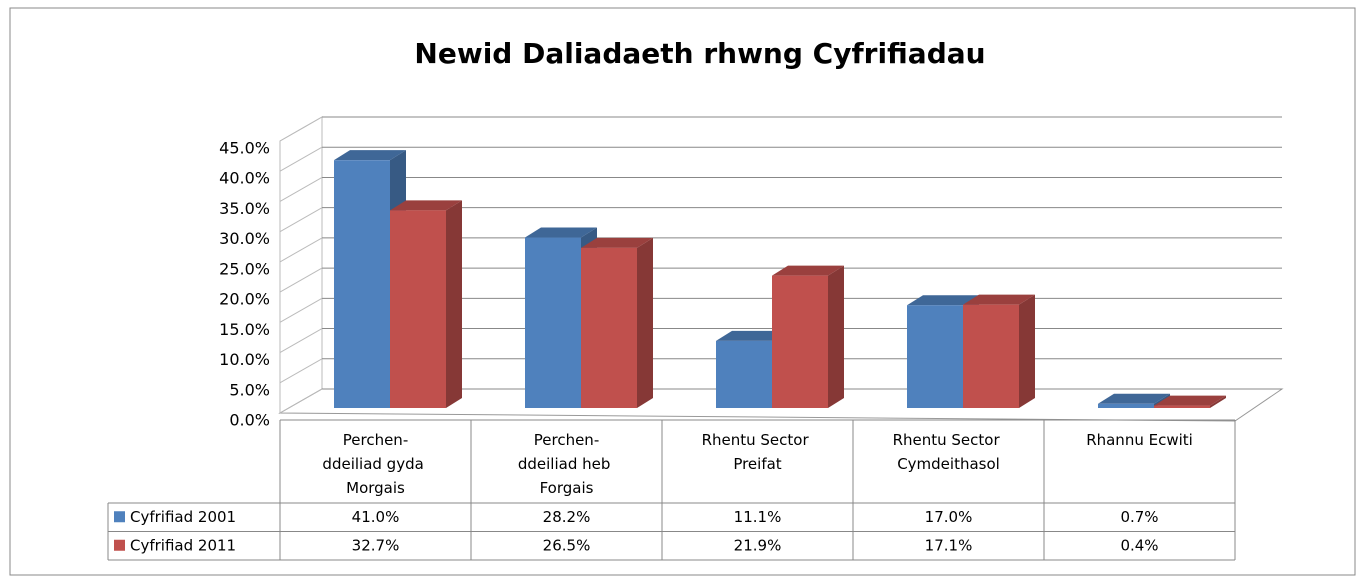 This screenshot has height=585, width=1366. What do you see at coordinates (1139, 517) in the screenshot?
I see `data-label: 0.7%` at bounding box center [1139, 517].